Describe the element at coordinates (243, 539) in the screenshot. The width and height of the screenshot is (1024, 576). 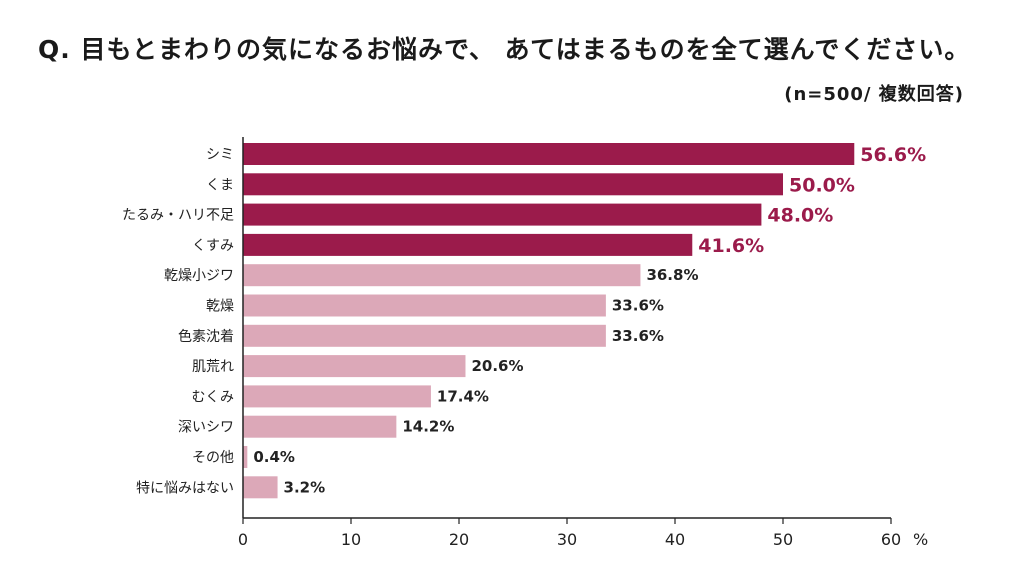
I see `x-tick-label: 0` at that location.